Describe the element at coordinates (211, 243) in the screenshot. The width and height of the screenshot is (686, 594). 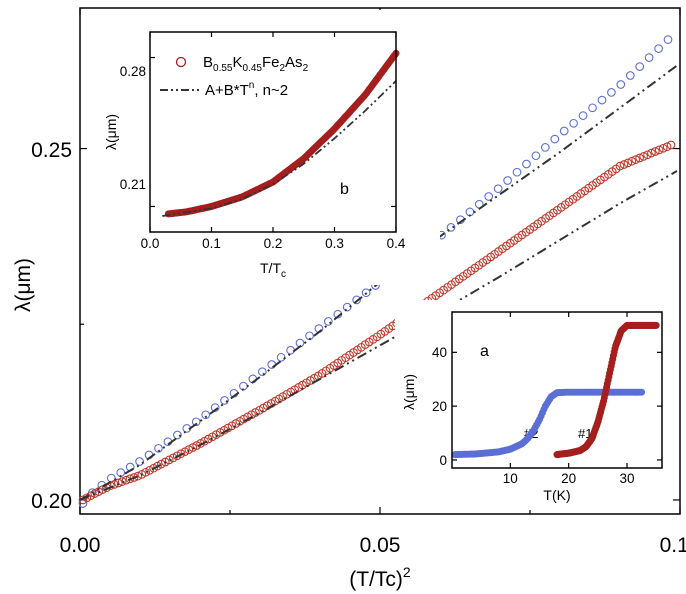
I see `inset-b-x-tick-1: 0.1` at that location.